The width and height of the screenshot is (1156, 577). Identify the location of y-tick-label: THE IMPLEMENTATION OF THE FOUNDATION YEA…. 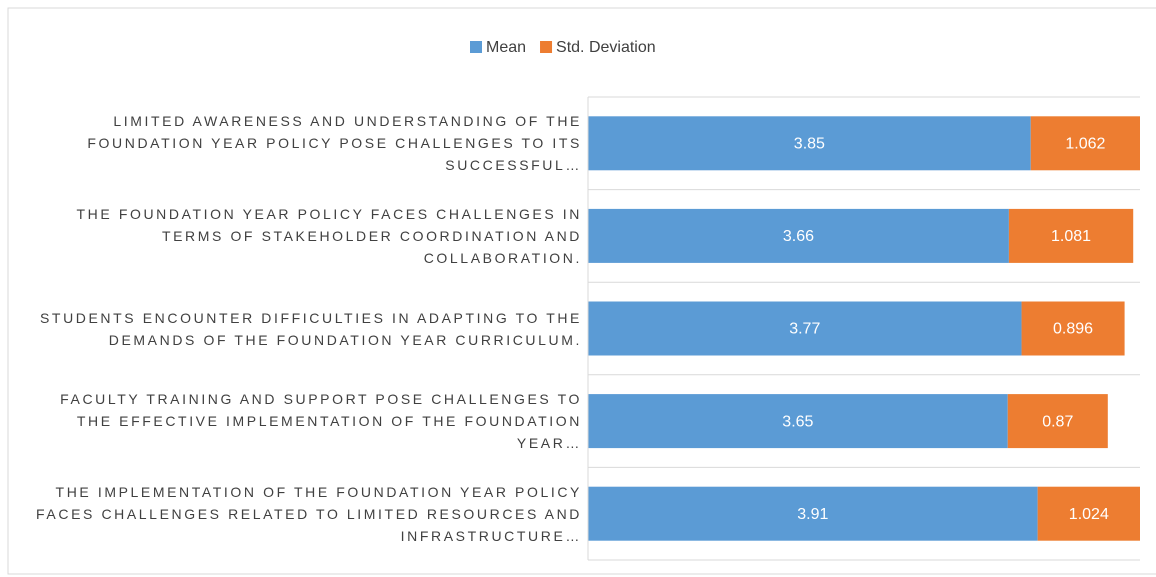
(309, 513).